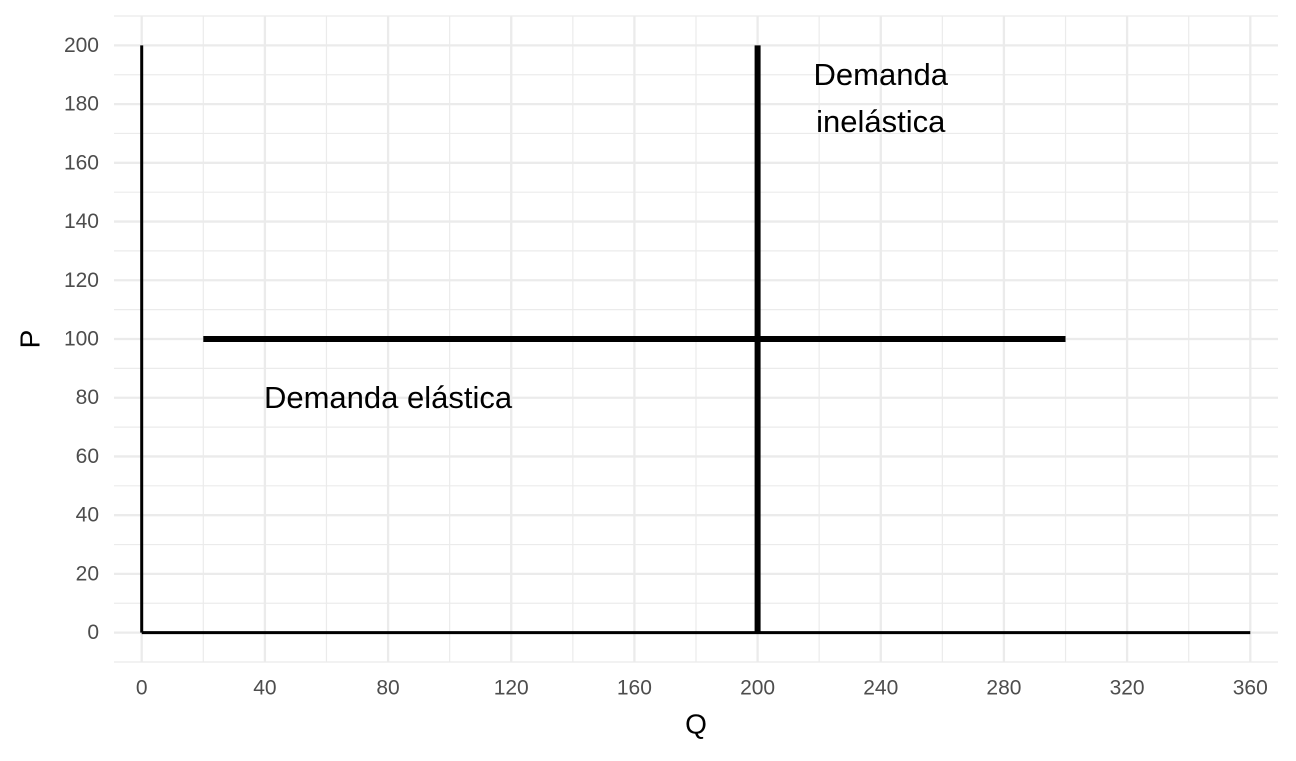  Describe the element at coordinates (696, 724) in the screenshot. I see `x-axis-title: Q` at that location.